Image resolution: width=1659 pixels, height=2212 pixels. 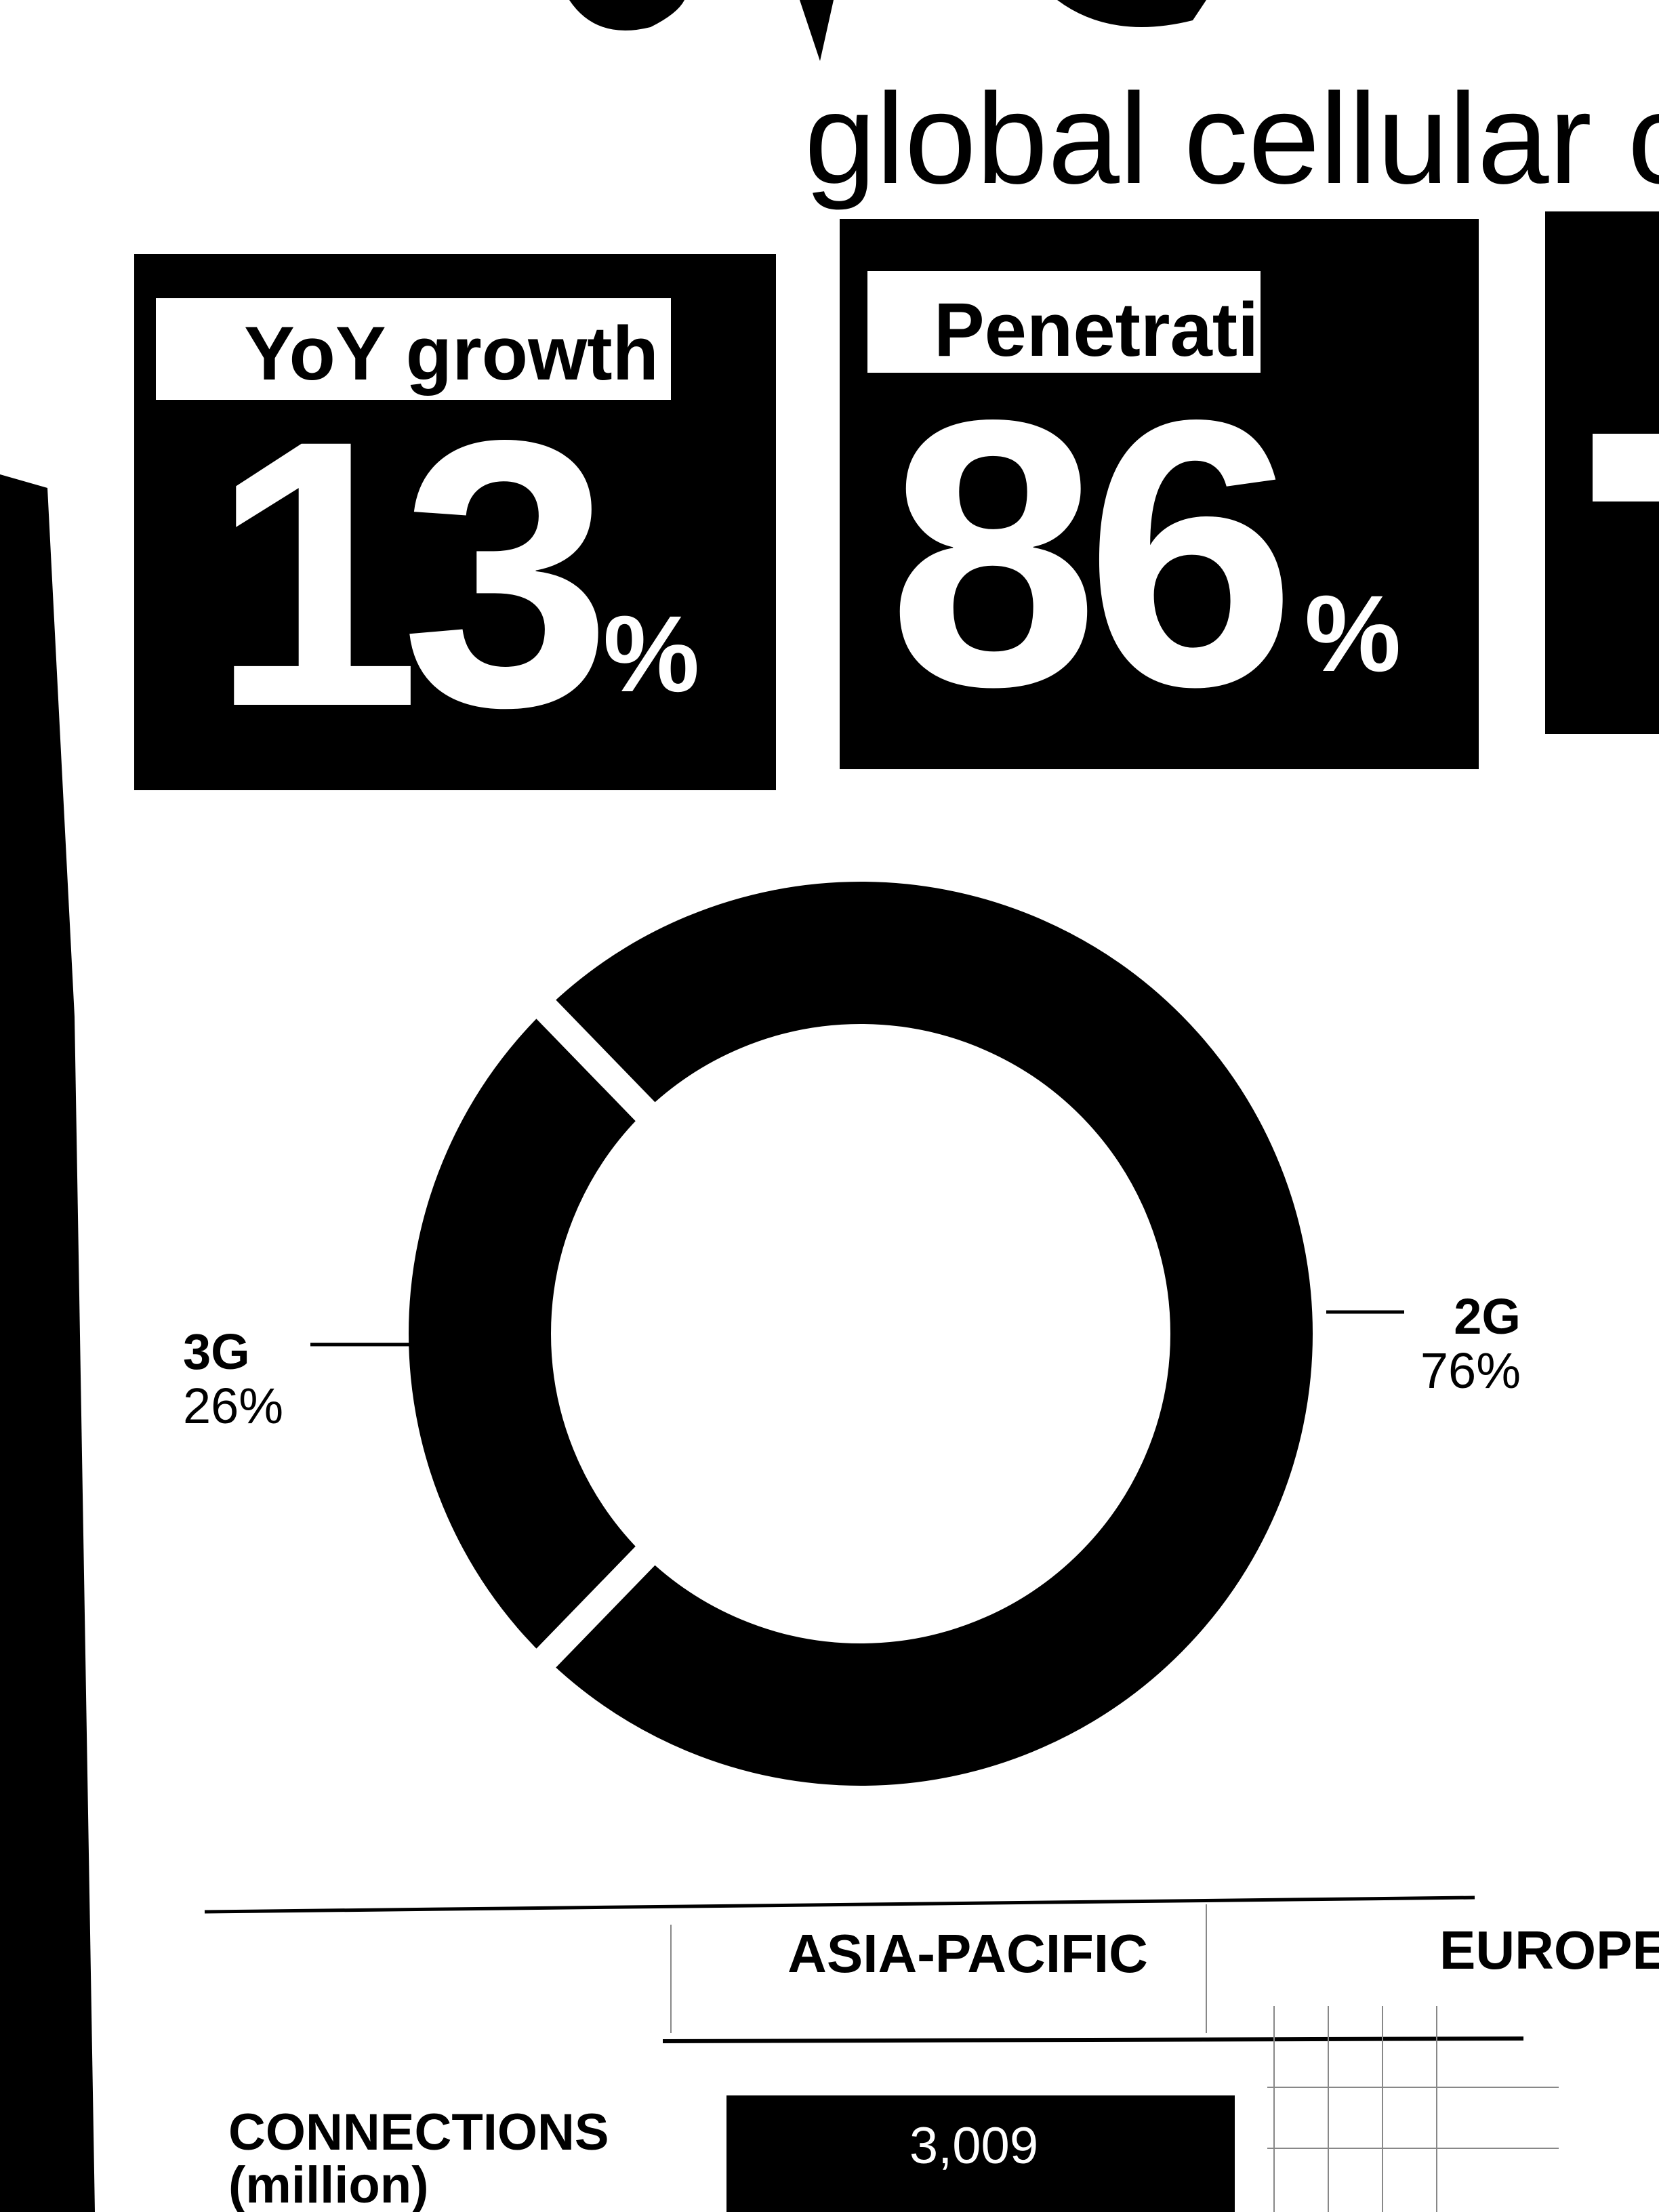 I want to click on column-header: ASIA-PACIFIC, so click(x=967, y=1953).